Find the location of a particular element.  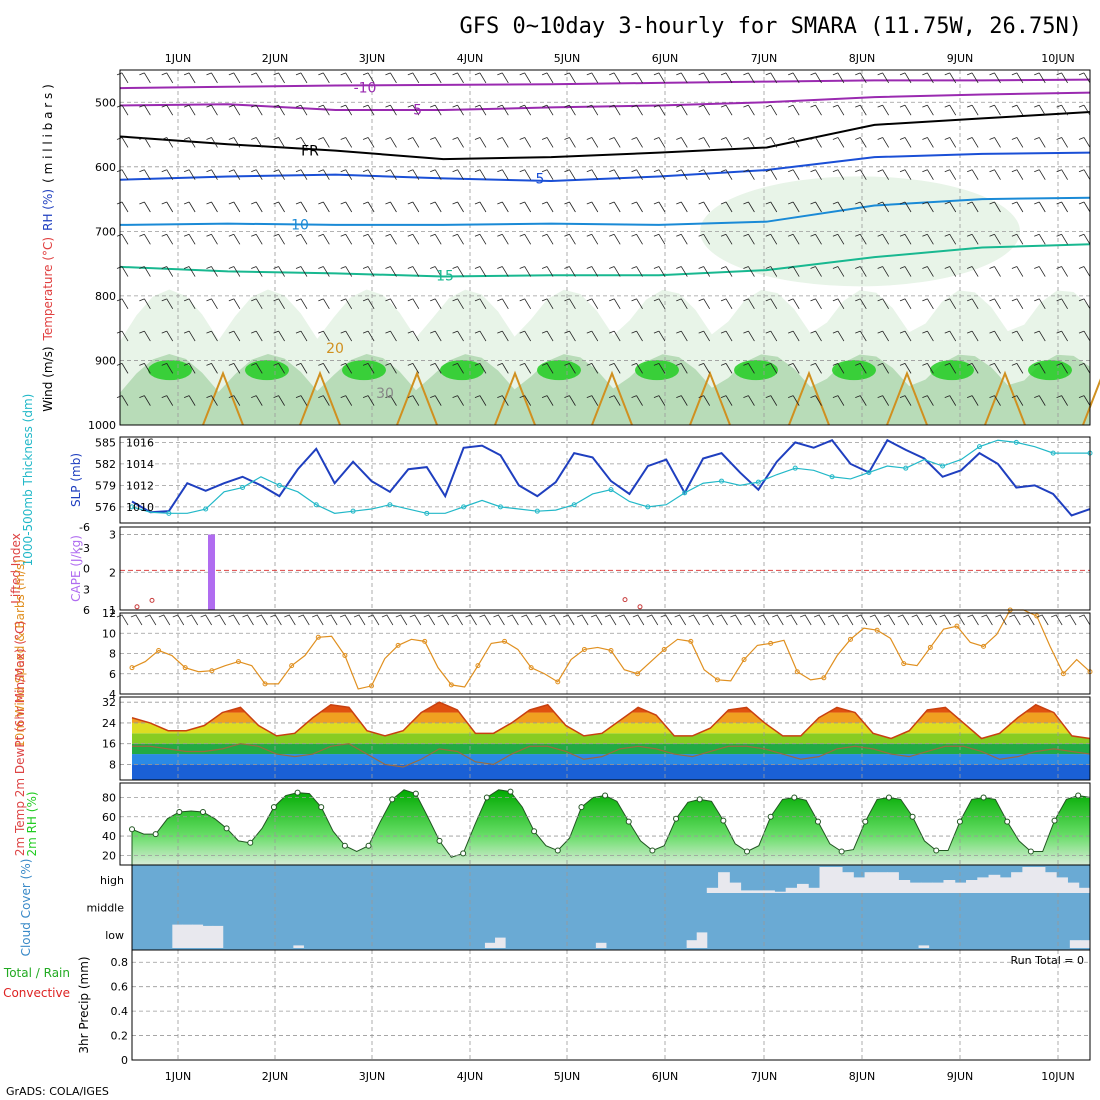

y-tick: 1014 is located at coordinates (140, 464).